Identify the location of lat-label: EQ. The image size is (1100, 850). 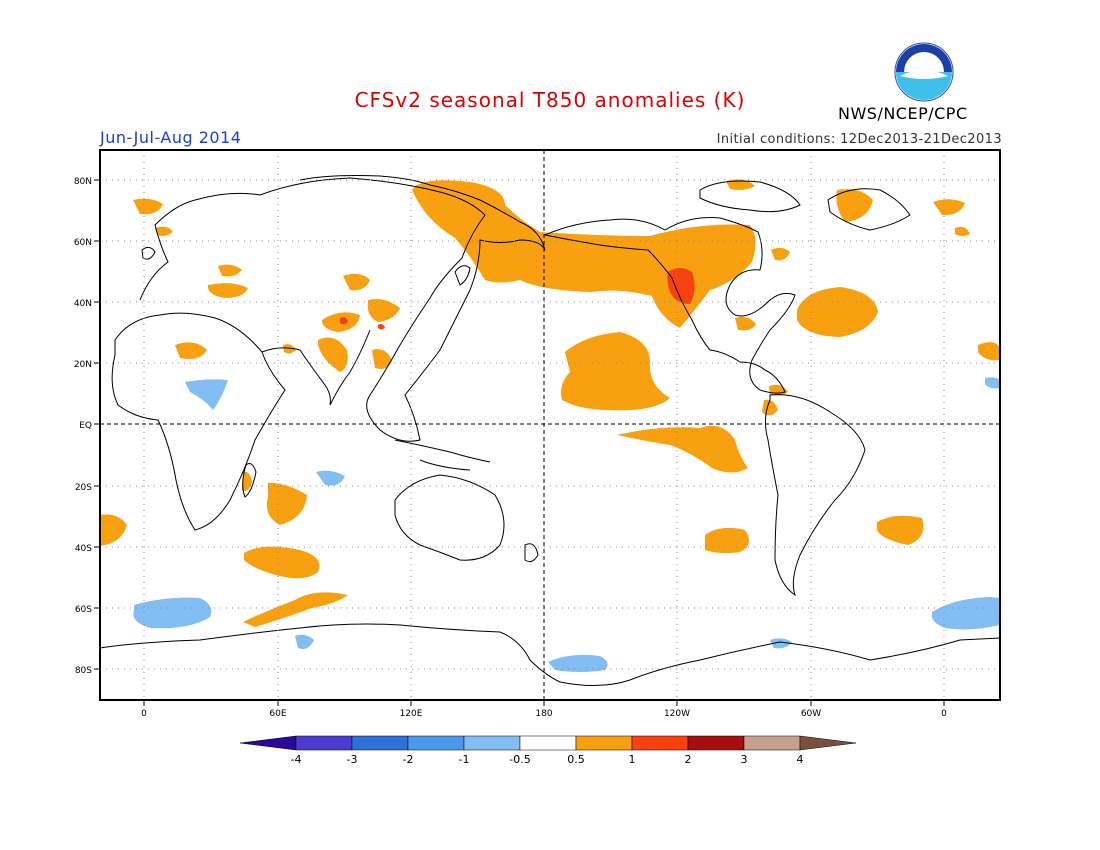
(85, 426).